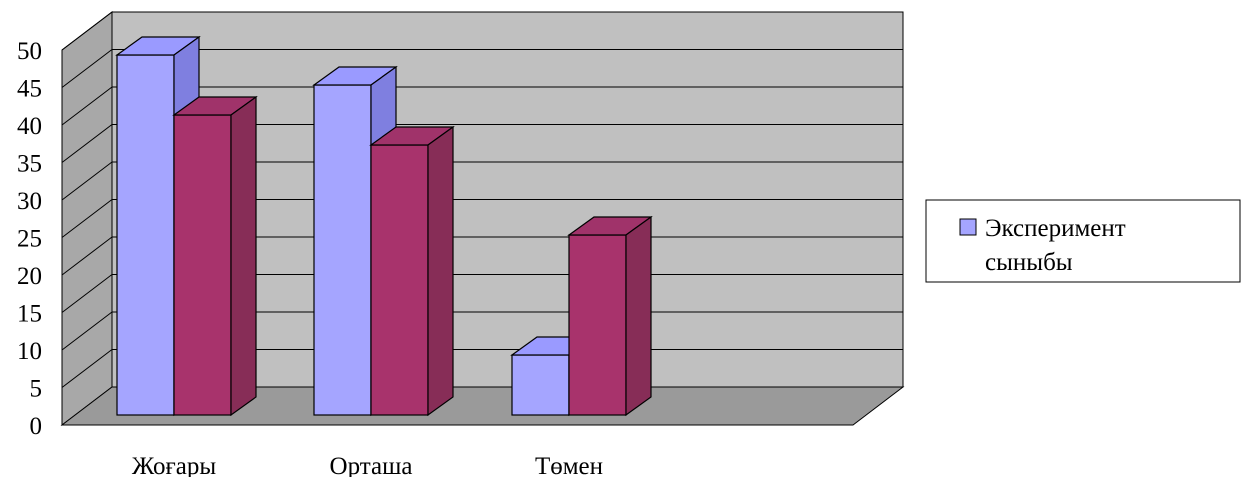  What do you see at coordinates (36, 426) in the screenshot?
I see `y-tick-label: 0` at bounding box center [36, 426].